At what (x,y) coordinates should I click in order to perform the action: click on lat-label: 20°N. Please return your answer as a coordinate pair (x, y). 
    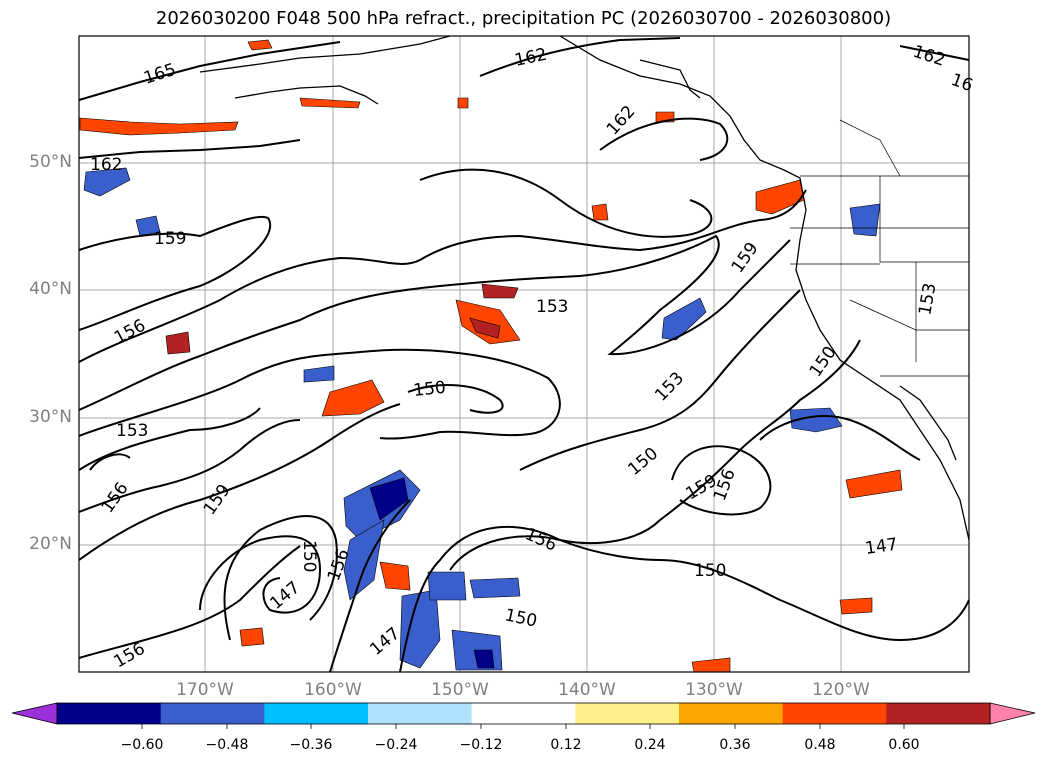
    Looking at the image, I should click on (50, 544).